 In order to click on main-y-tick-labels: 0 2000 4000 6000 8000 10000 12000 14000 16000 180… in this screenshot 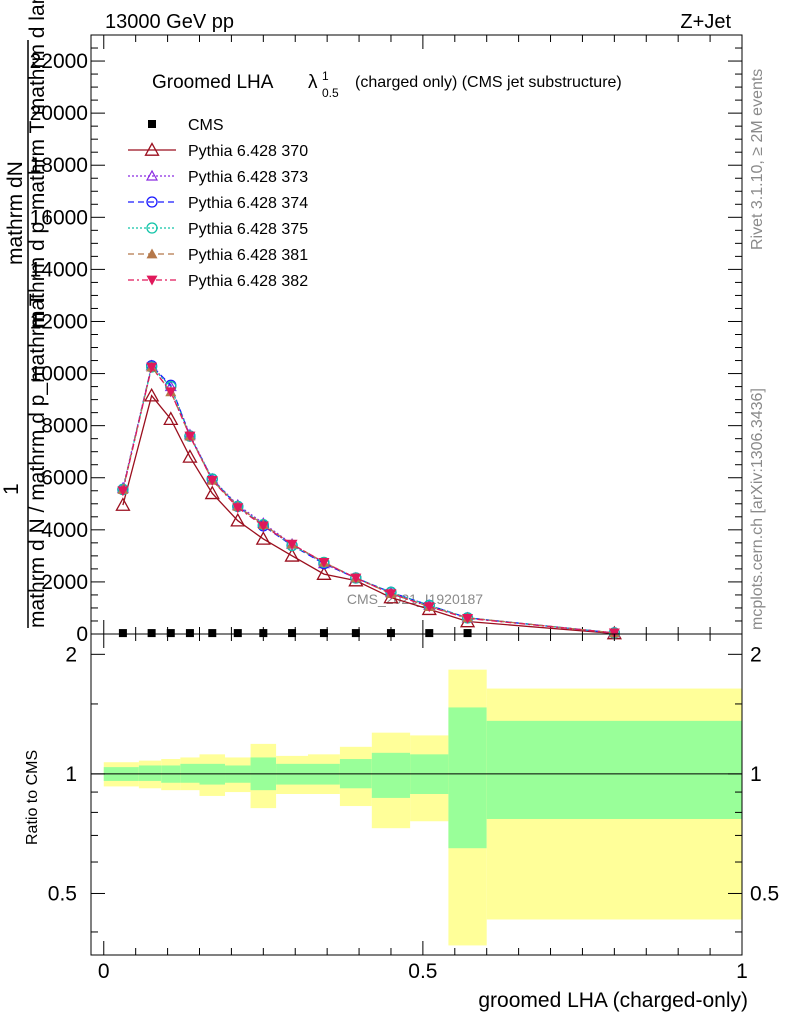, I will do `click(59, 348)`.